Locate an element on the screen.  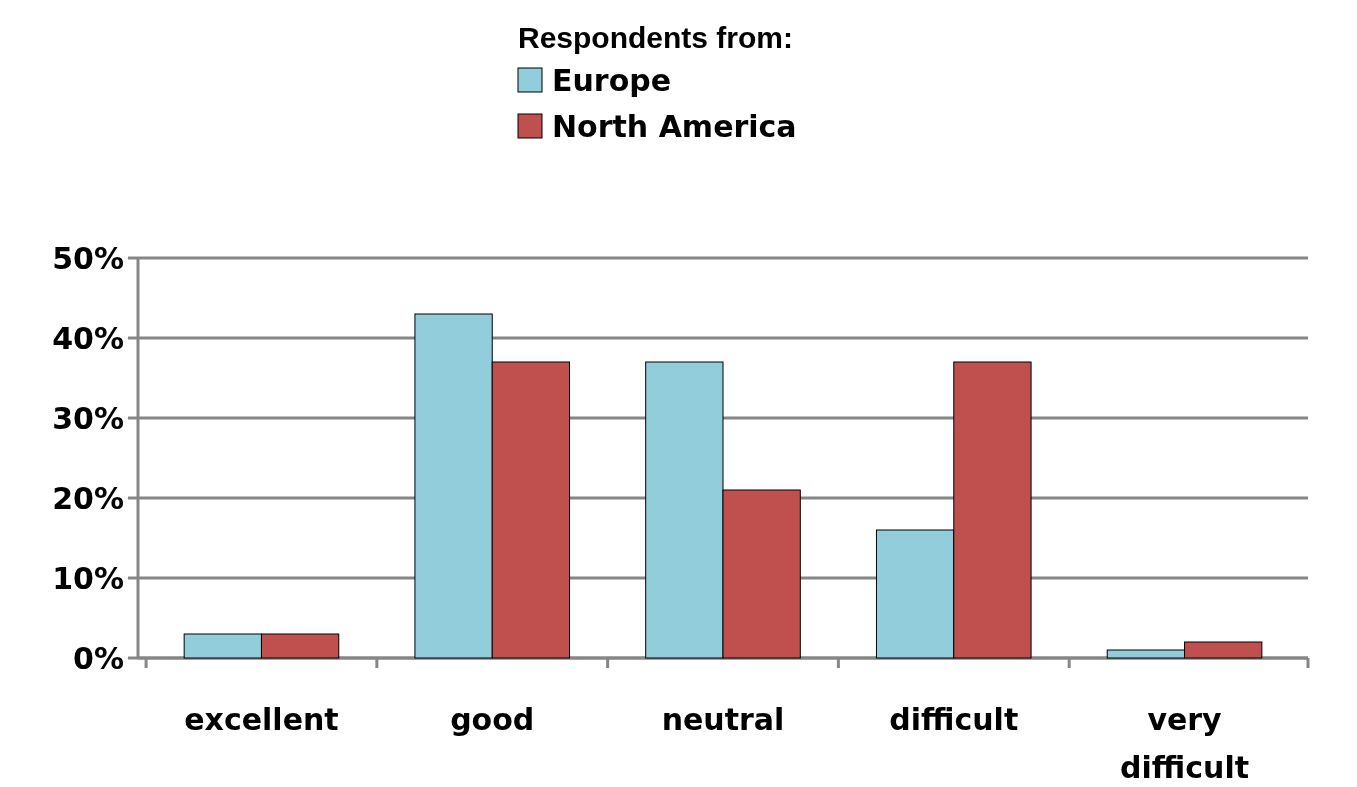
x-tick-label: very difficult is located at coordinates (1185, 743).